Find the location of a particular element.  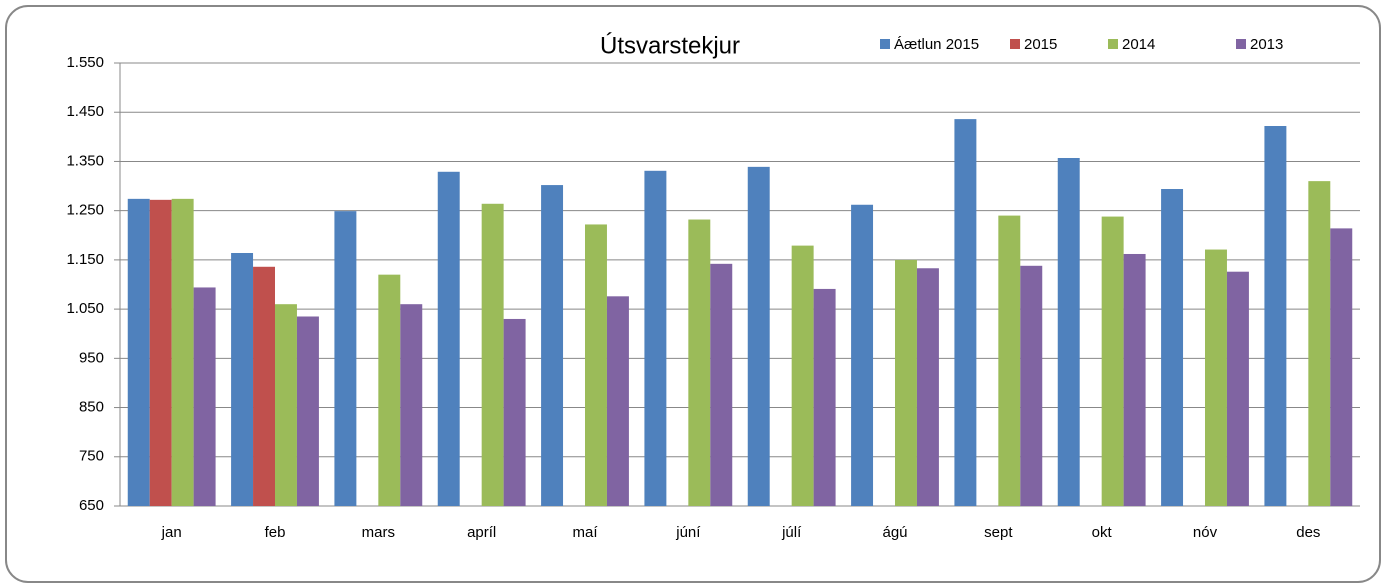

y-tick-label: 1.450 is located at coordinates (85, 111).